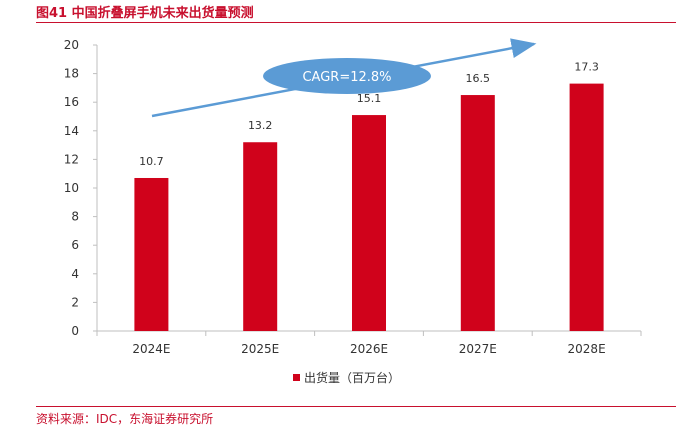  What do you see at coordinates (71, 45) in the screenshot?
I see `y-tick-label: 20` at bounding box center [71, 45].